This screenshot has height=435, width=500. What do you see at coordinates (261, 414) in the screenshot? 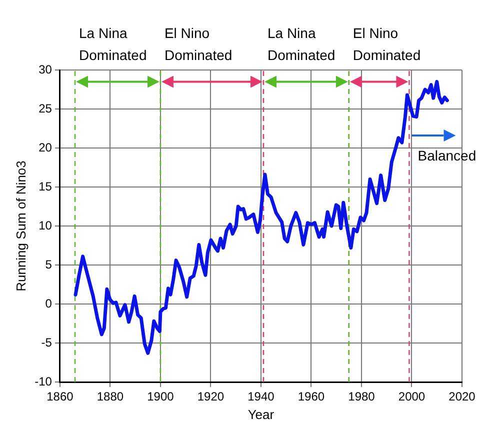
I see `x-axis-title: Year` at bounding box center [261, 414].